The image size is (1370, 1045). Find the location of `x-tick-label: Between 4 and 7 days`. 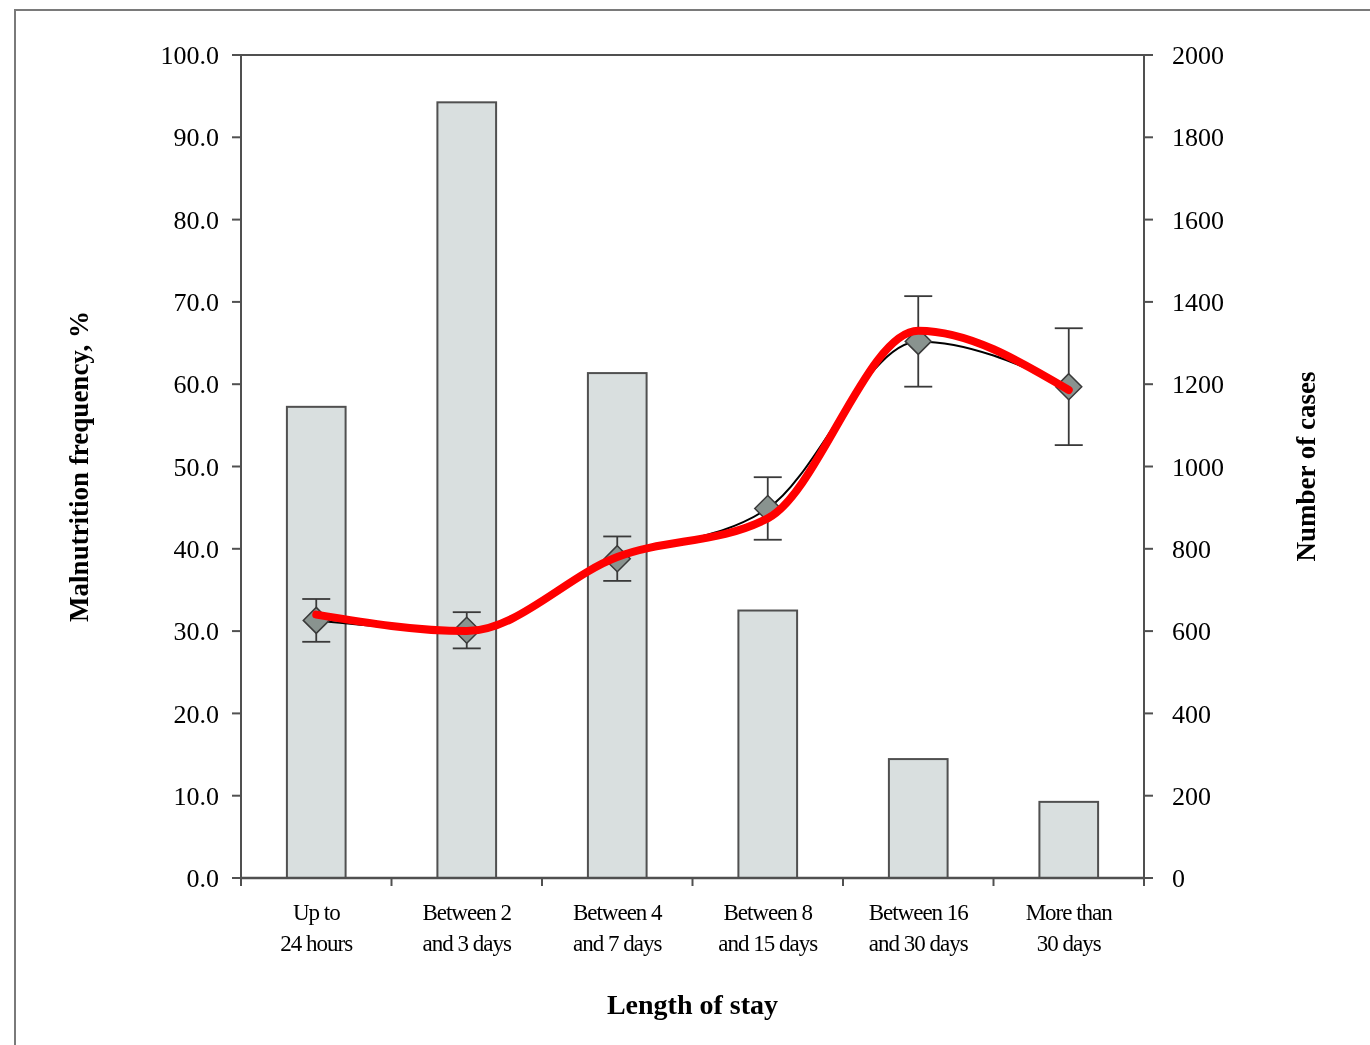

x-tick-label: Between 4 and 7 days is located at coordinates (618, 928).